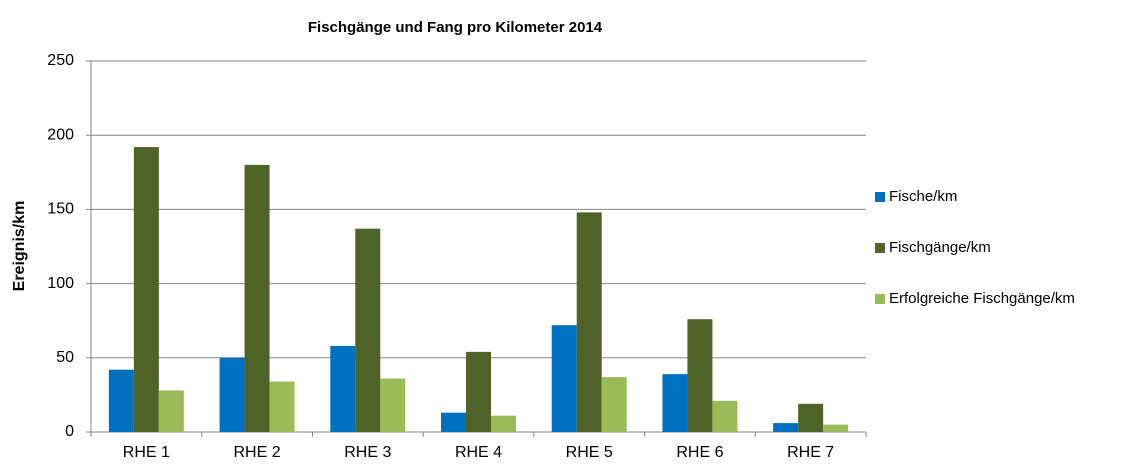 Image resolution: width=1142 pixels, height=464 pixels. Describe the element at coordinates (19, 246) in the screenshot. I see `y-axis-label: Ereignis/km` at that location.